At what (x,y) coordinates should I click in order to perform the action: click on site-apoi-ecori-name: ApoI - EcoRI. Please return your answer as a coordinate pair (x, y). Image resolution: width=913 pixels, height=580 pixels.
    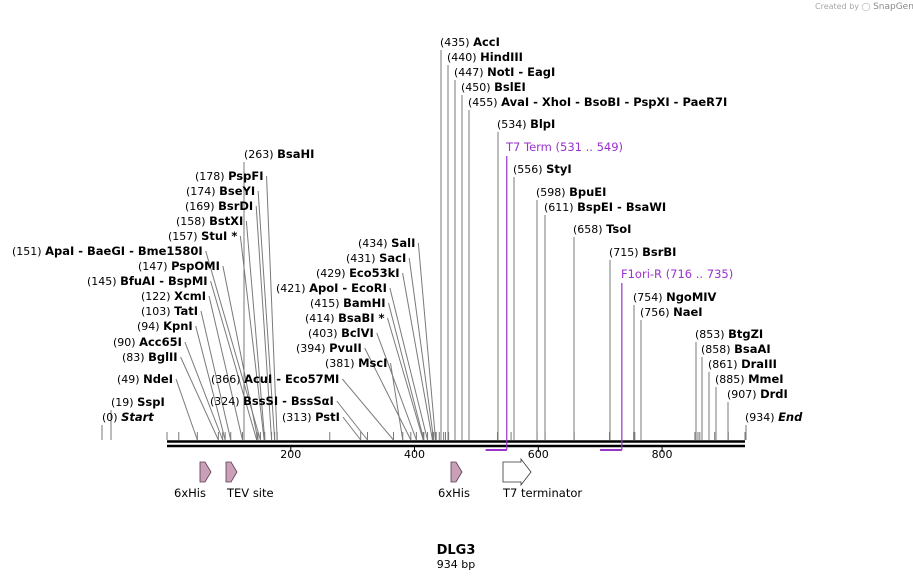
    Looking at the image, I should click on (348, 288).